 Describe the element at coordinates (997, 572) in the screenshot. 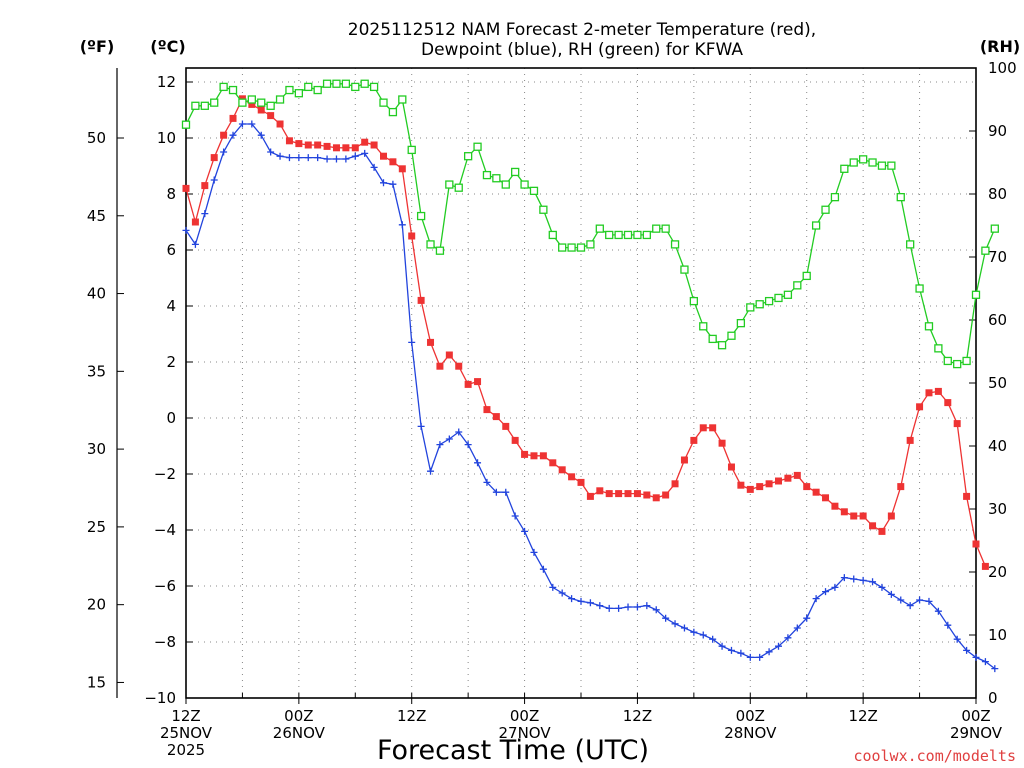

I see `rh-tick-label: 20` at that location.